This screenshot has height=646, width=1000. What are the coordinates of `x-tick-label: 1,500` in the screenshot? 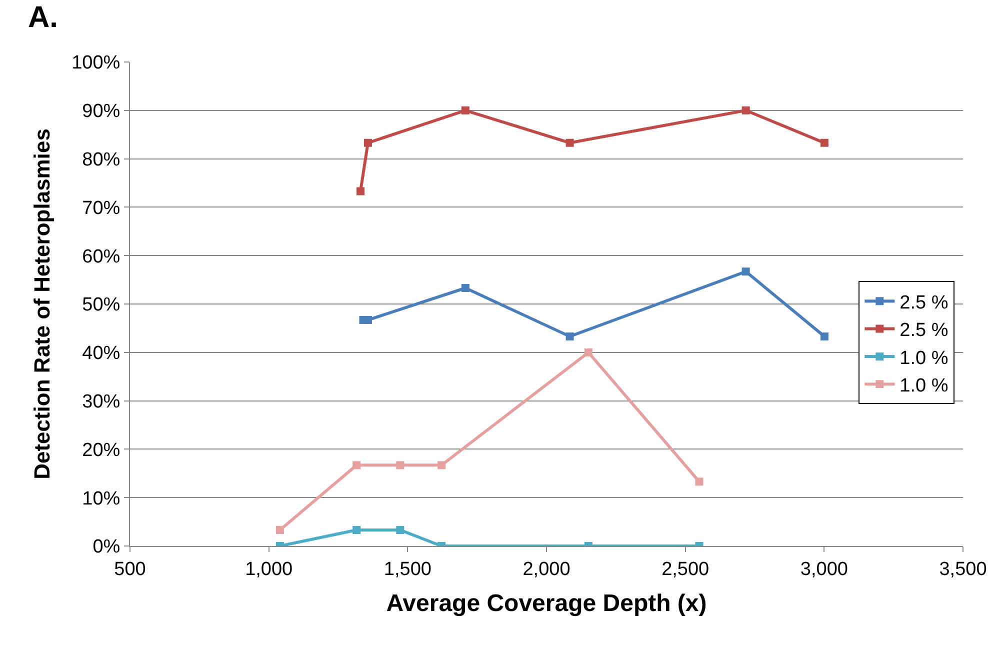 It's located at (408, 569).